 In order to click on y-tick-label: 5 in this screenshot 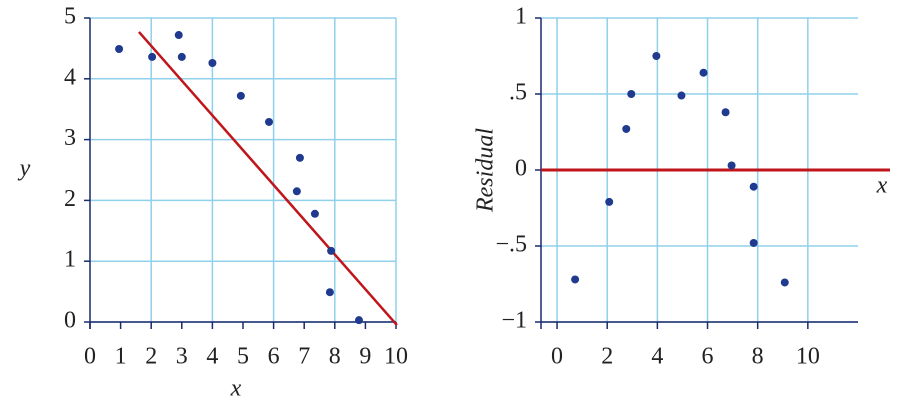, I will do `click(70, 17)`.